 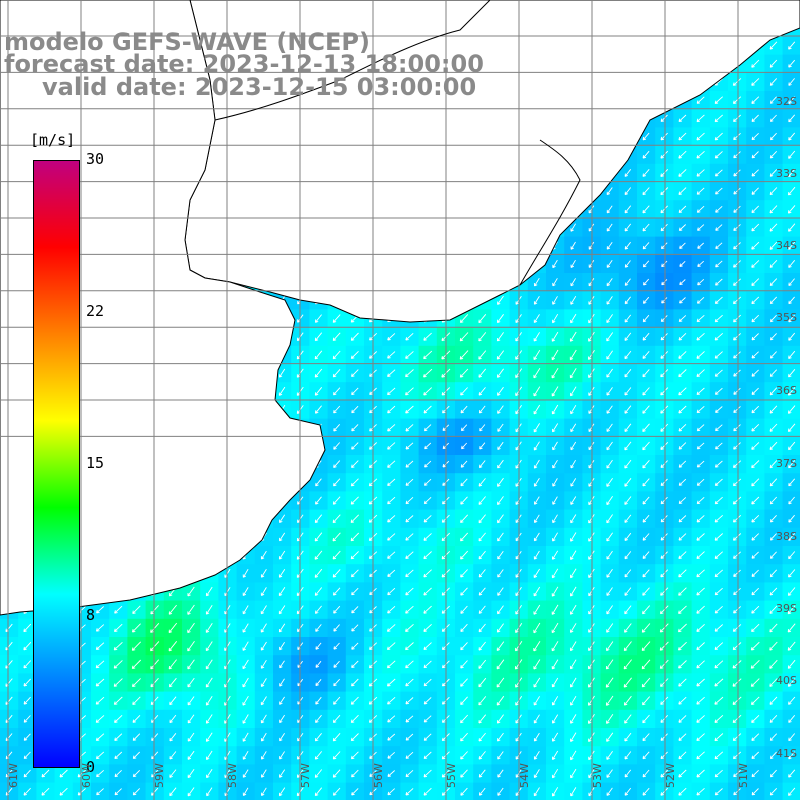 What do you see at coordinates (786, 317) in the screenshot?
I see `lat-label-35s: 35S` at bounding box center [786, 317].